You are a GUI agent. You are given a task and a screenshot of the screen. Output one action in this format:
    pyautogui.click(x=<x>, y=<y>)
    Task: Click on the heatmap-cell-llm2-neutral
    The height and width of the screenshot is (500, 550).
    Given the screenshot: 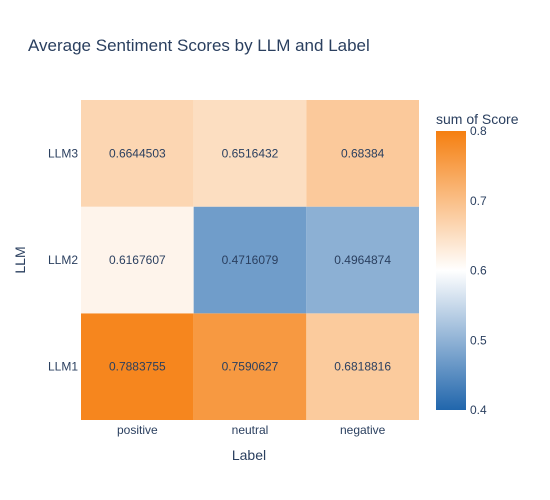 What is the action you would take?
    pyautogui.click(x=250, y=260)
    